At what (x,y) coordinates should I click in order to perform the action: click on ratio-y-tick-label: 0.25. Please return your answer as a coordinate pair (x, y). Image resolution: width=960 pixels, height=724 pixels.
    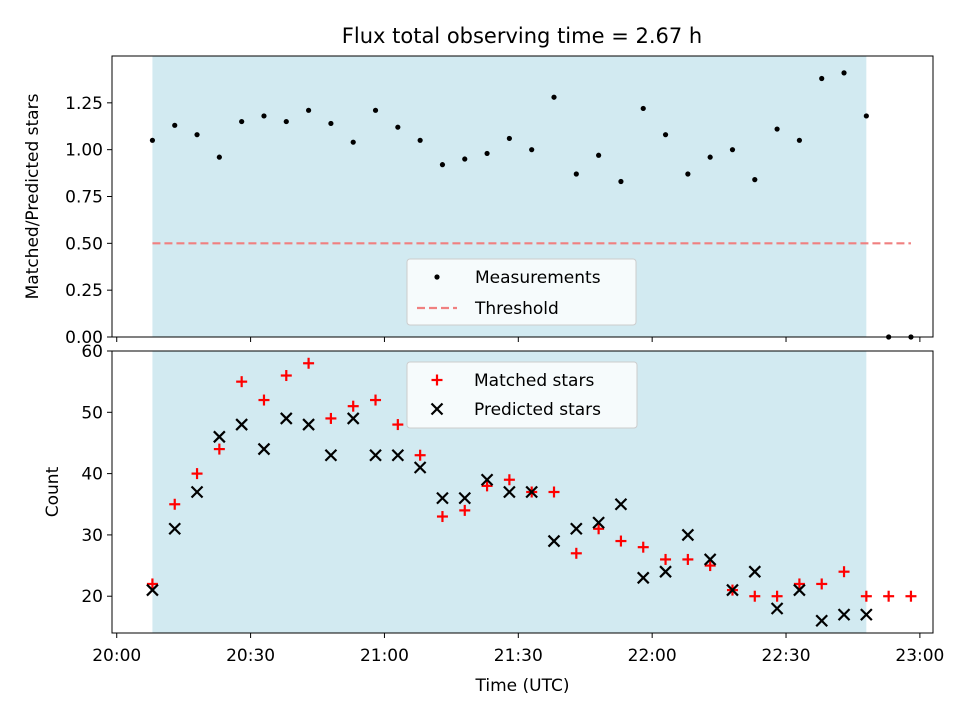
    Looking at the image, I should click on (84, 291).